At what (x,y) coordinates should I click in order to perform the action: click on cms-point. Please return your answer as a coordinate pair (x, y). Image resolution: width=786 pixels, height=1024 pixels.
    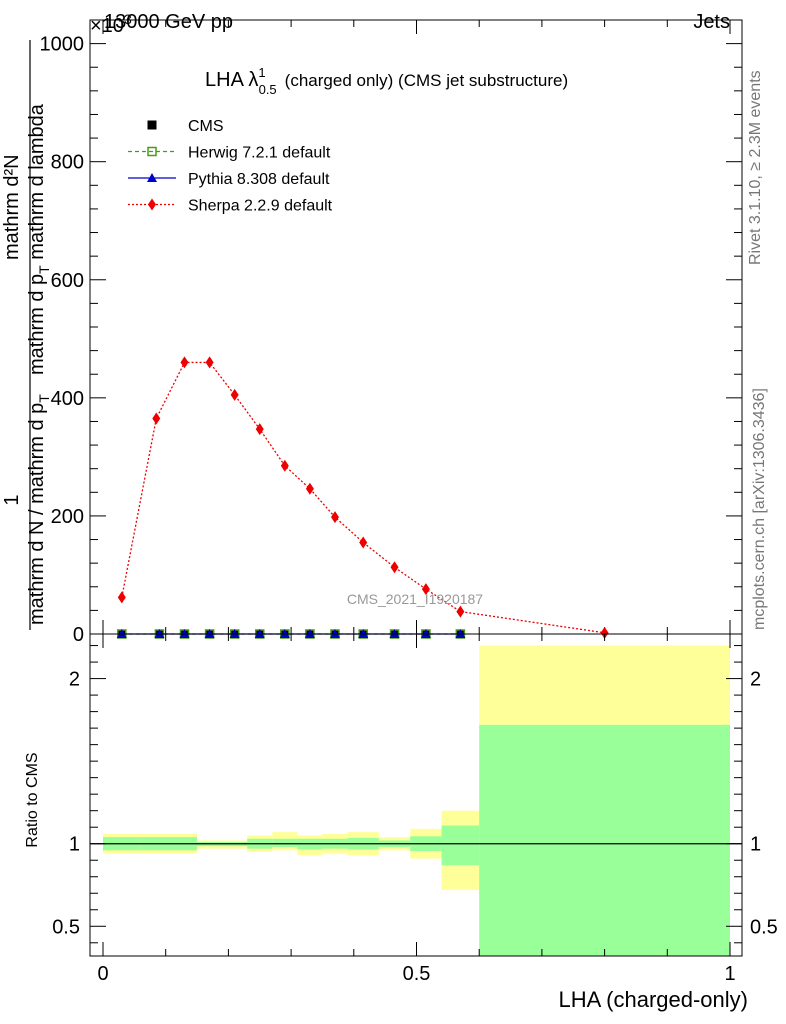
    Looking at the image, I should click on (152, 125).